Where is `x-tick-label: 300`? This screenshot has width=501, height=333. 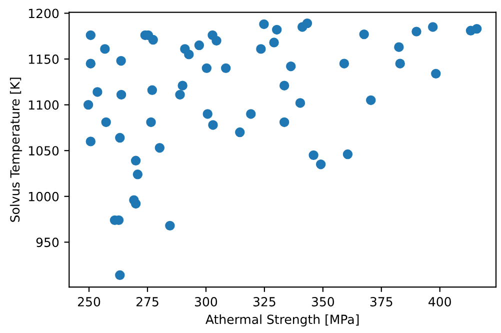 x-tick-label: 300 is located at coordinates (206, 301).